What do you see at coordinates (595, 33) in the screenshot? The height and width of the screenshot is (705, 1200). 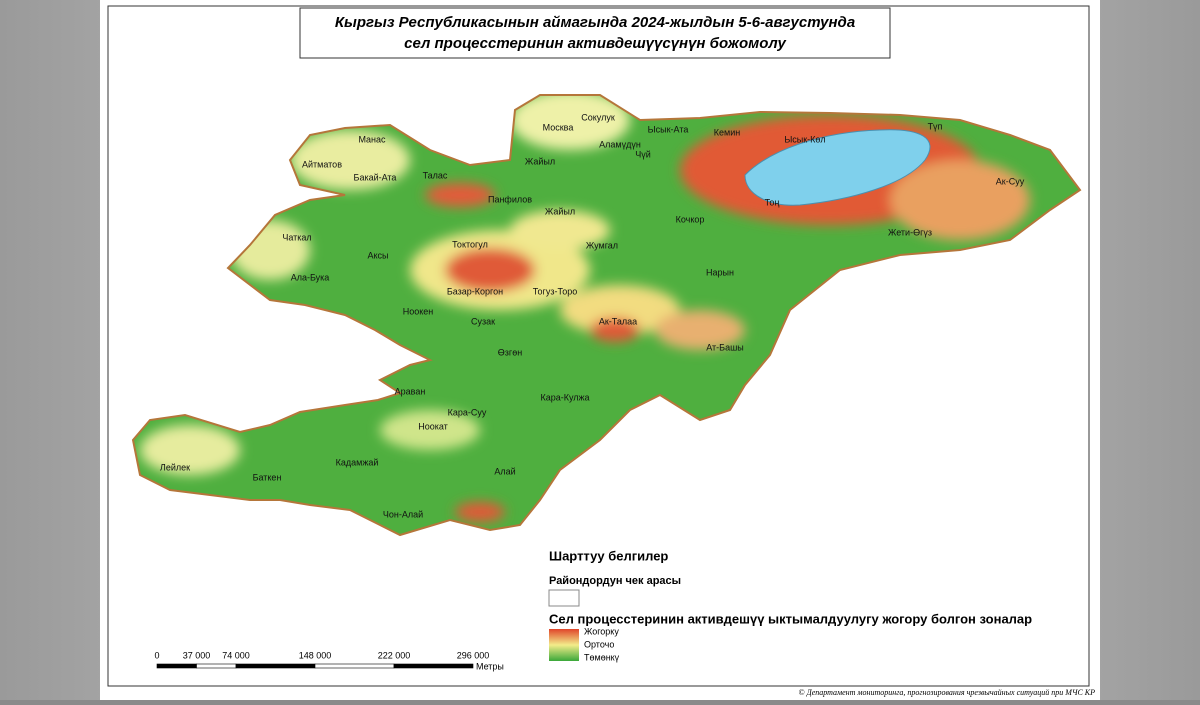 I see `title-box` at bounding box center [595, 33].